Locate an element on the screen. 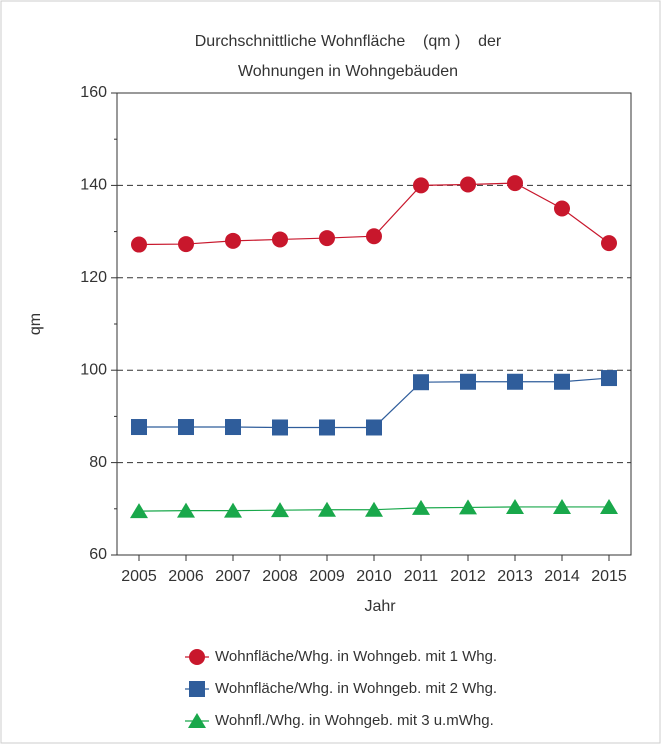 This screenshot has width=661, height=744. x-tick-label: 2009 is located at coordinates (327, 576).